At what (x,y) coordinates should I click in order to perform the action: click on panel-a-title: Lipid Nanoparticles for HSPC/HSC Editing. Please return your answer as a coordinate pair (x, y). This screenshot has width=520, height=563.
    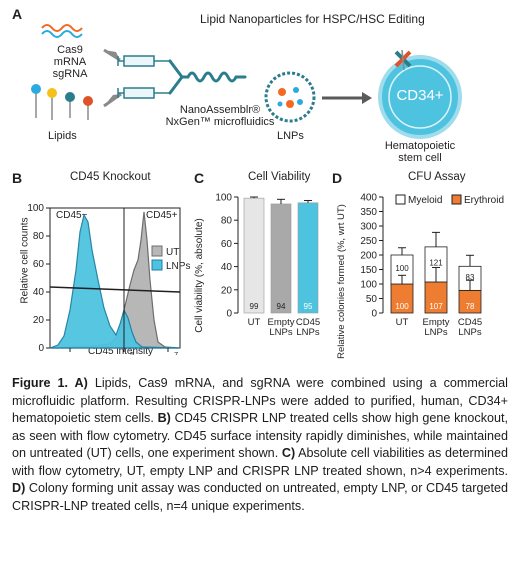
    Looking at the image, I should click on (312, 19).